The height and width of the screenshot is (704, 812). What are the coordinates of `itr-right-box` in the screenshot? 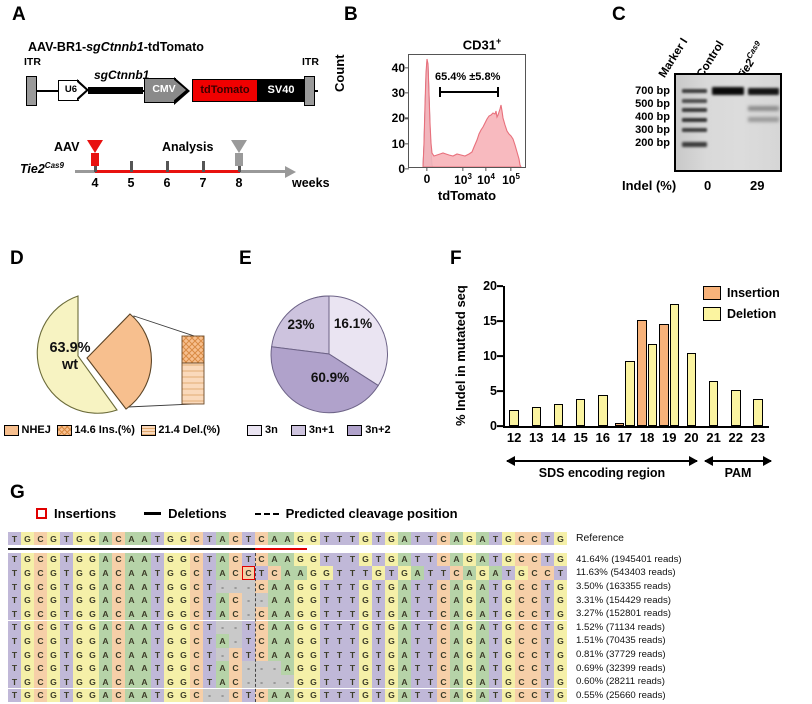 It's located at (309, 91).